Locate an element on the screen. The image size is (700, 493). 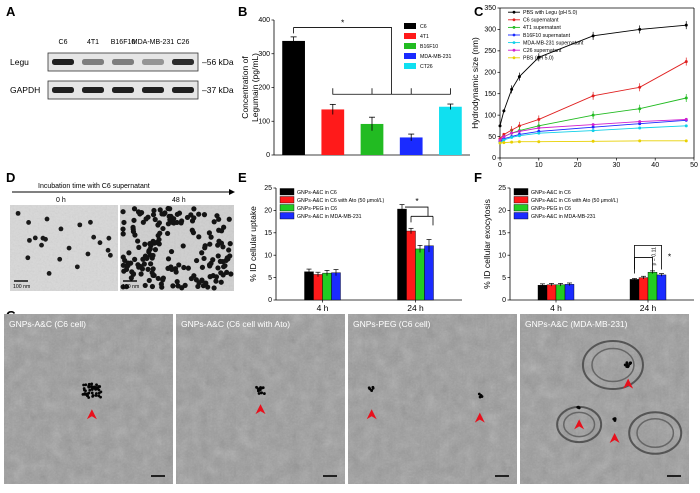
incubation-arrow-label: Incubation time with C6 supernatant is located at coordinates (94, 186).